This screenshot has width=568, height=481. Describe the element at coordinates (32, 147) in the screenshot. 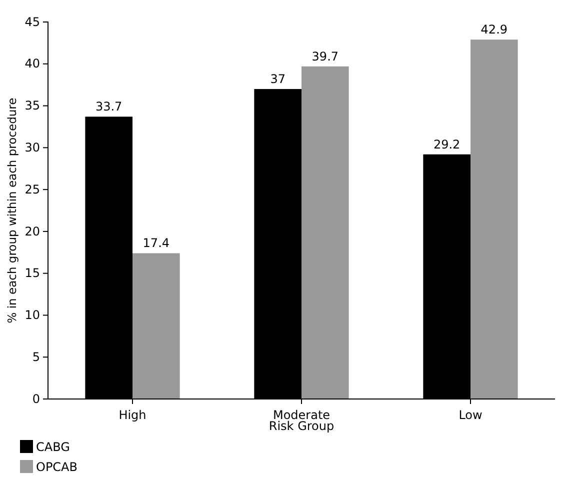

I see `y-tick-label: 30` at that location.